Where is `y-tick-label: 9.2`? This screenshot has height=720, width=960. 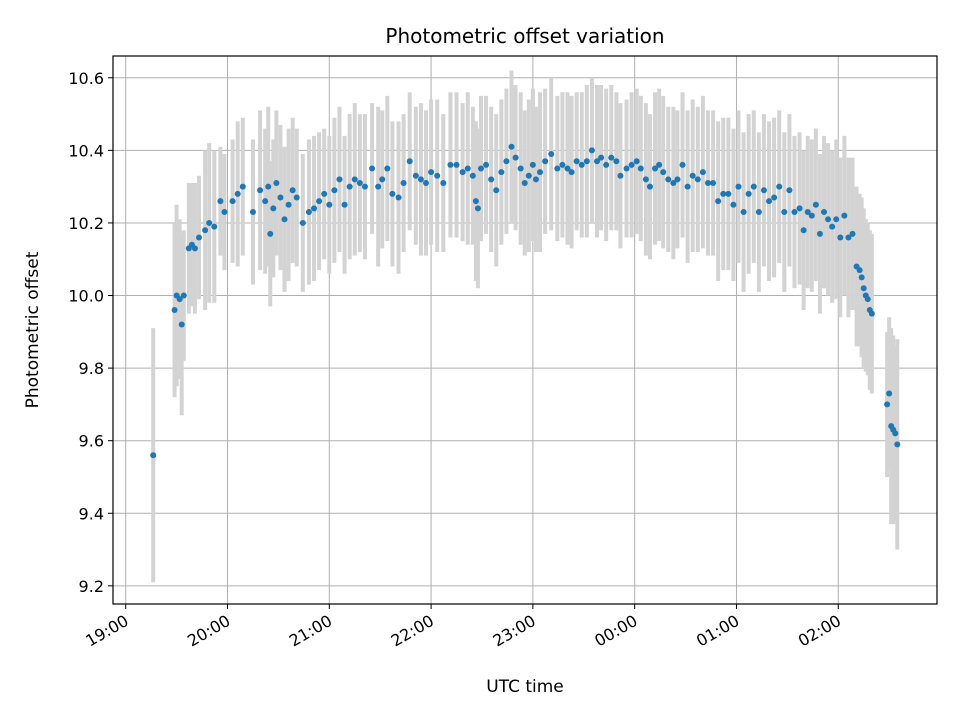 y-tick-label: 9.2 is located at coordinates (91, 586).